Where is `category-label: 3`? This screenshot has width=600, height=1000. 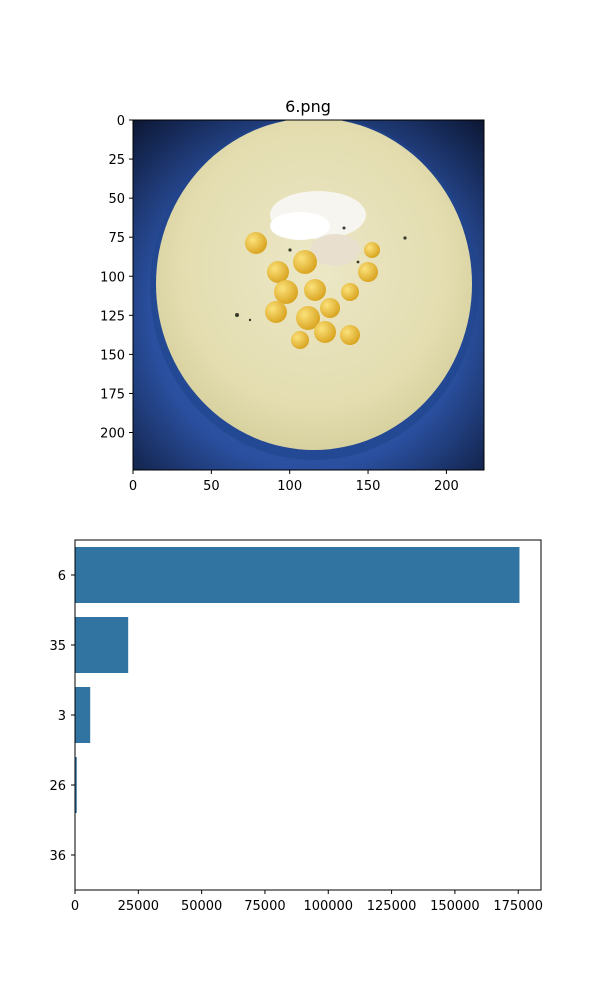 category-label: 3 is located at coordinates (62, 716).